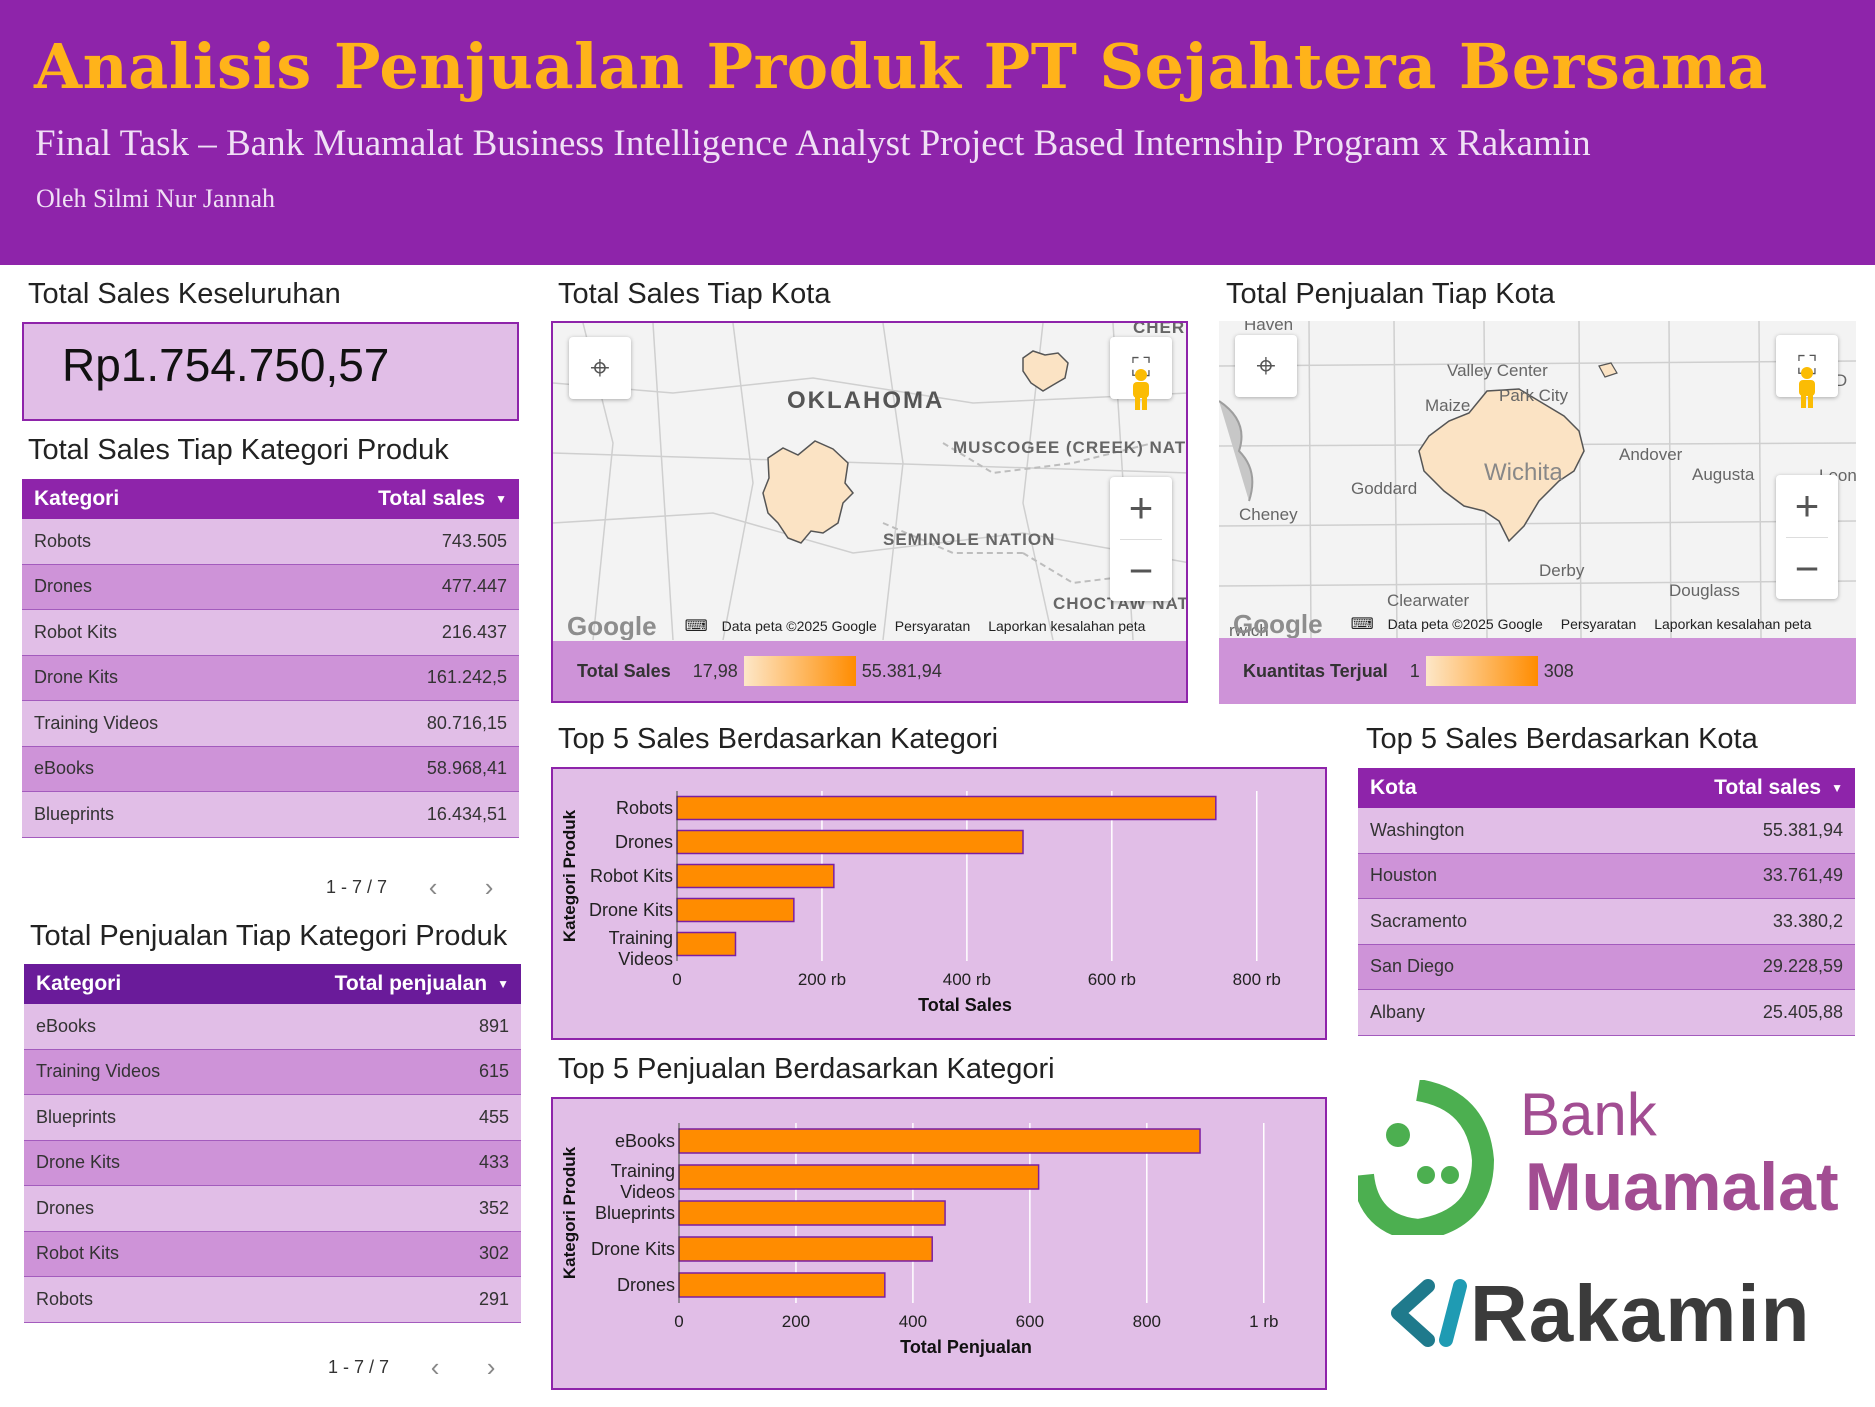  What do you see at coordinates (270, 587) in the screenshot?
I see `table-row: Drones 477.447` at bounding box center [270, 587].